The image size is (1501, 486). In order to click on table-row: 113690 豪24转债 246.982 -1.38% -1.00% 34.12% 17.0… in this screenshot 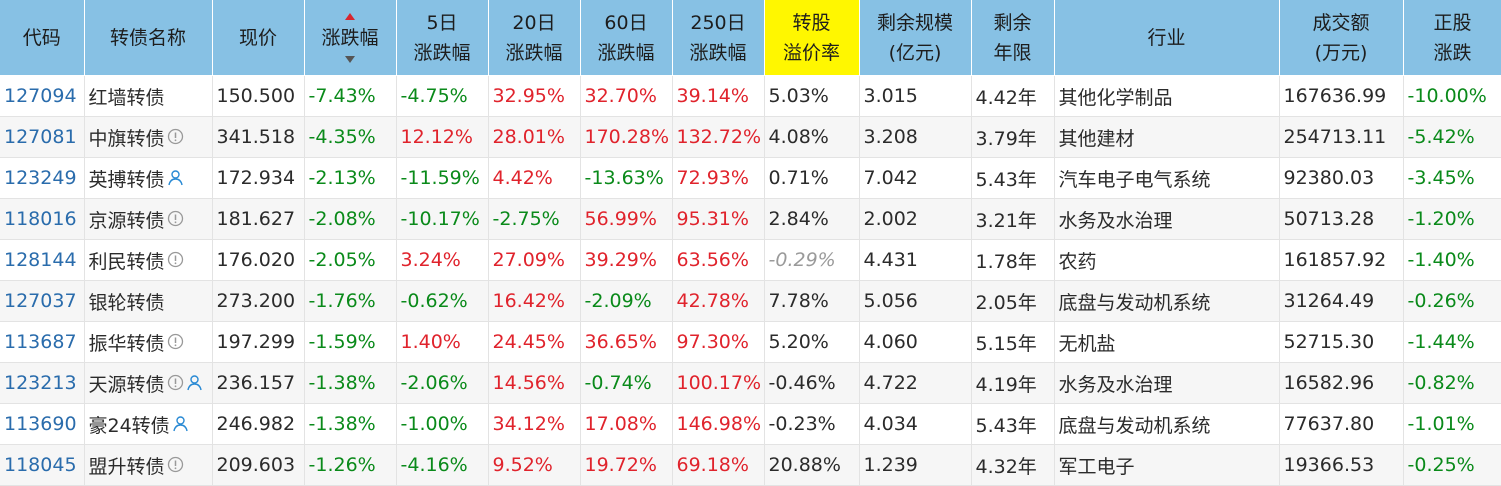, I will do `click(750, 424)`.